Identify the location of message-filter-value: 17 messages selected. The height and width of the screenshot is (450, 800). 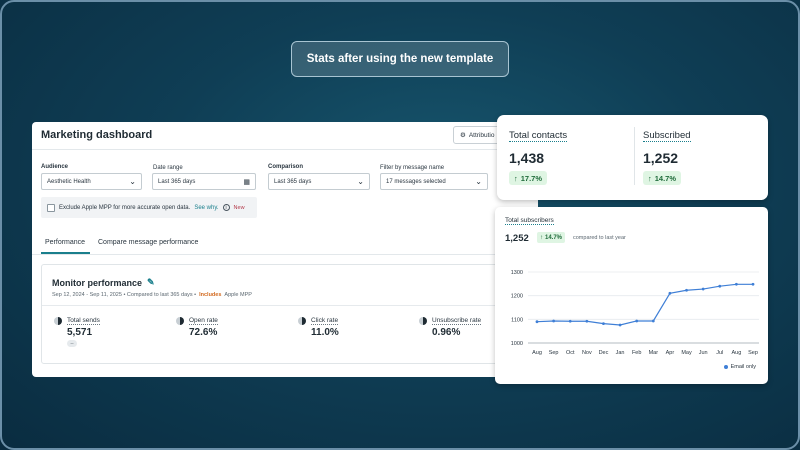
(416, 181).